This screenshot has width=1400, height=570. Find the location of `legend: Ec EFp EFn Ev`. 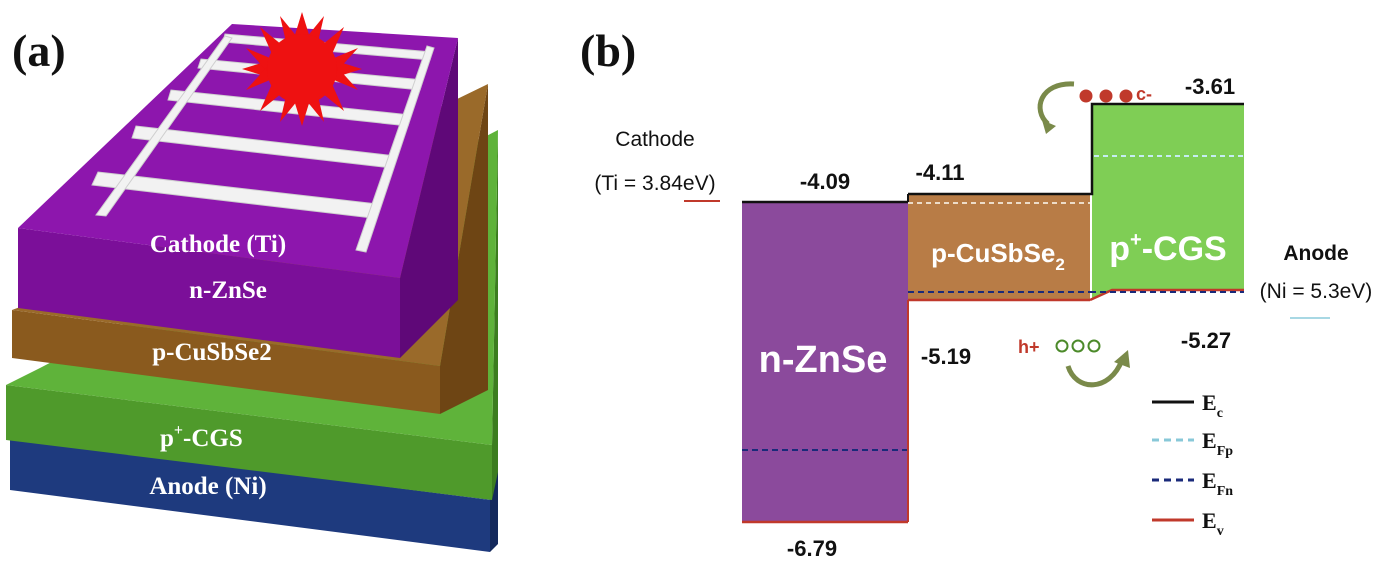

legend: Ec EFp EFn Ev is located at coordinates (1192, 464).